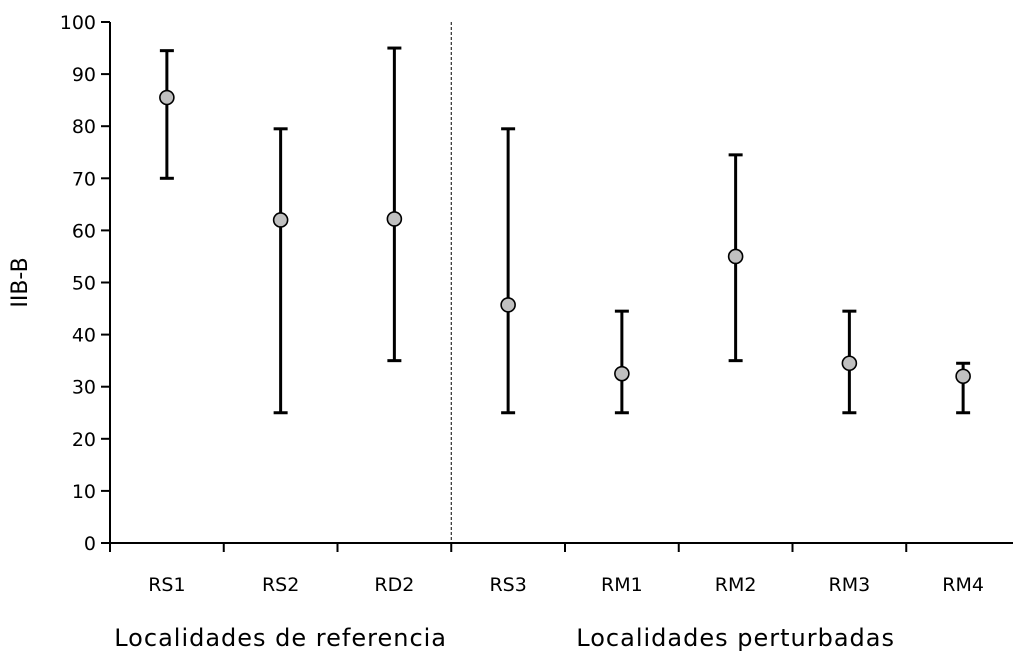 The height and width of the screenshot is (654, 1013). I want to click on y-tick-label: 100, so click(78, 23).